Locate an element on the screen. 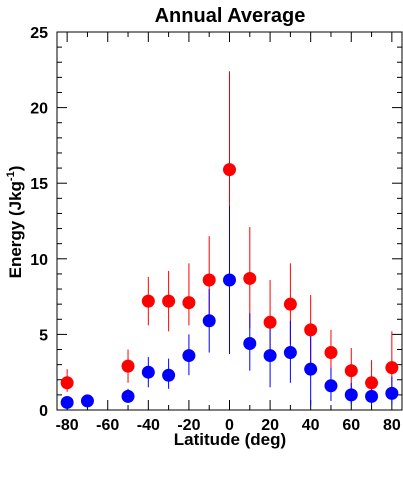 Image resolution: width=403 pixels, height=478 pixels. x-tick-label: 0 is located at coordinates (229, 425).